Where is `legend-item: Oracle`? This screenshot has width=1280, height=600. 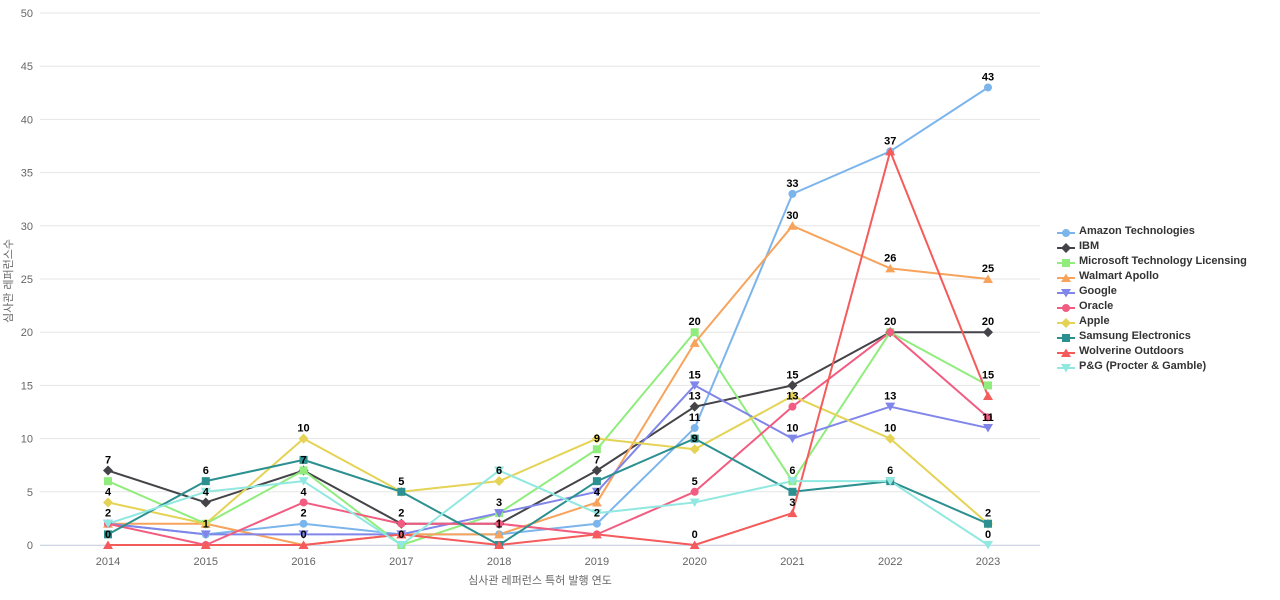 legend-item: Oracle is located at coordinates (1151, 306).